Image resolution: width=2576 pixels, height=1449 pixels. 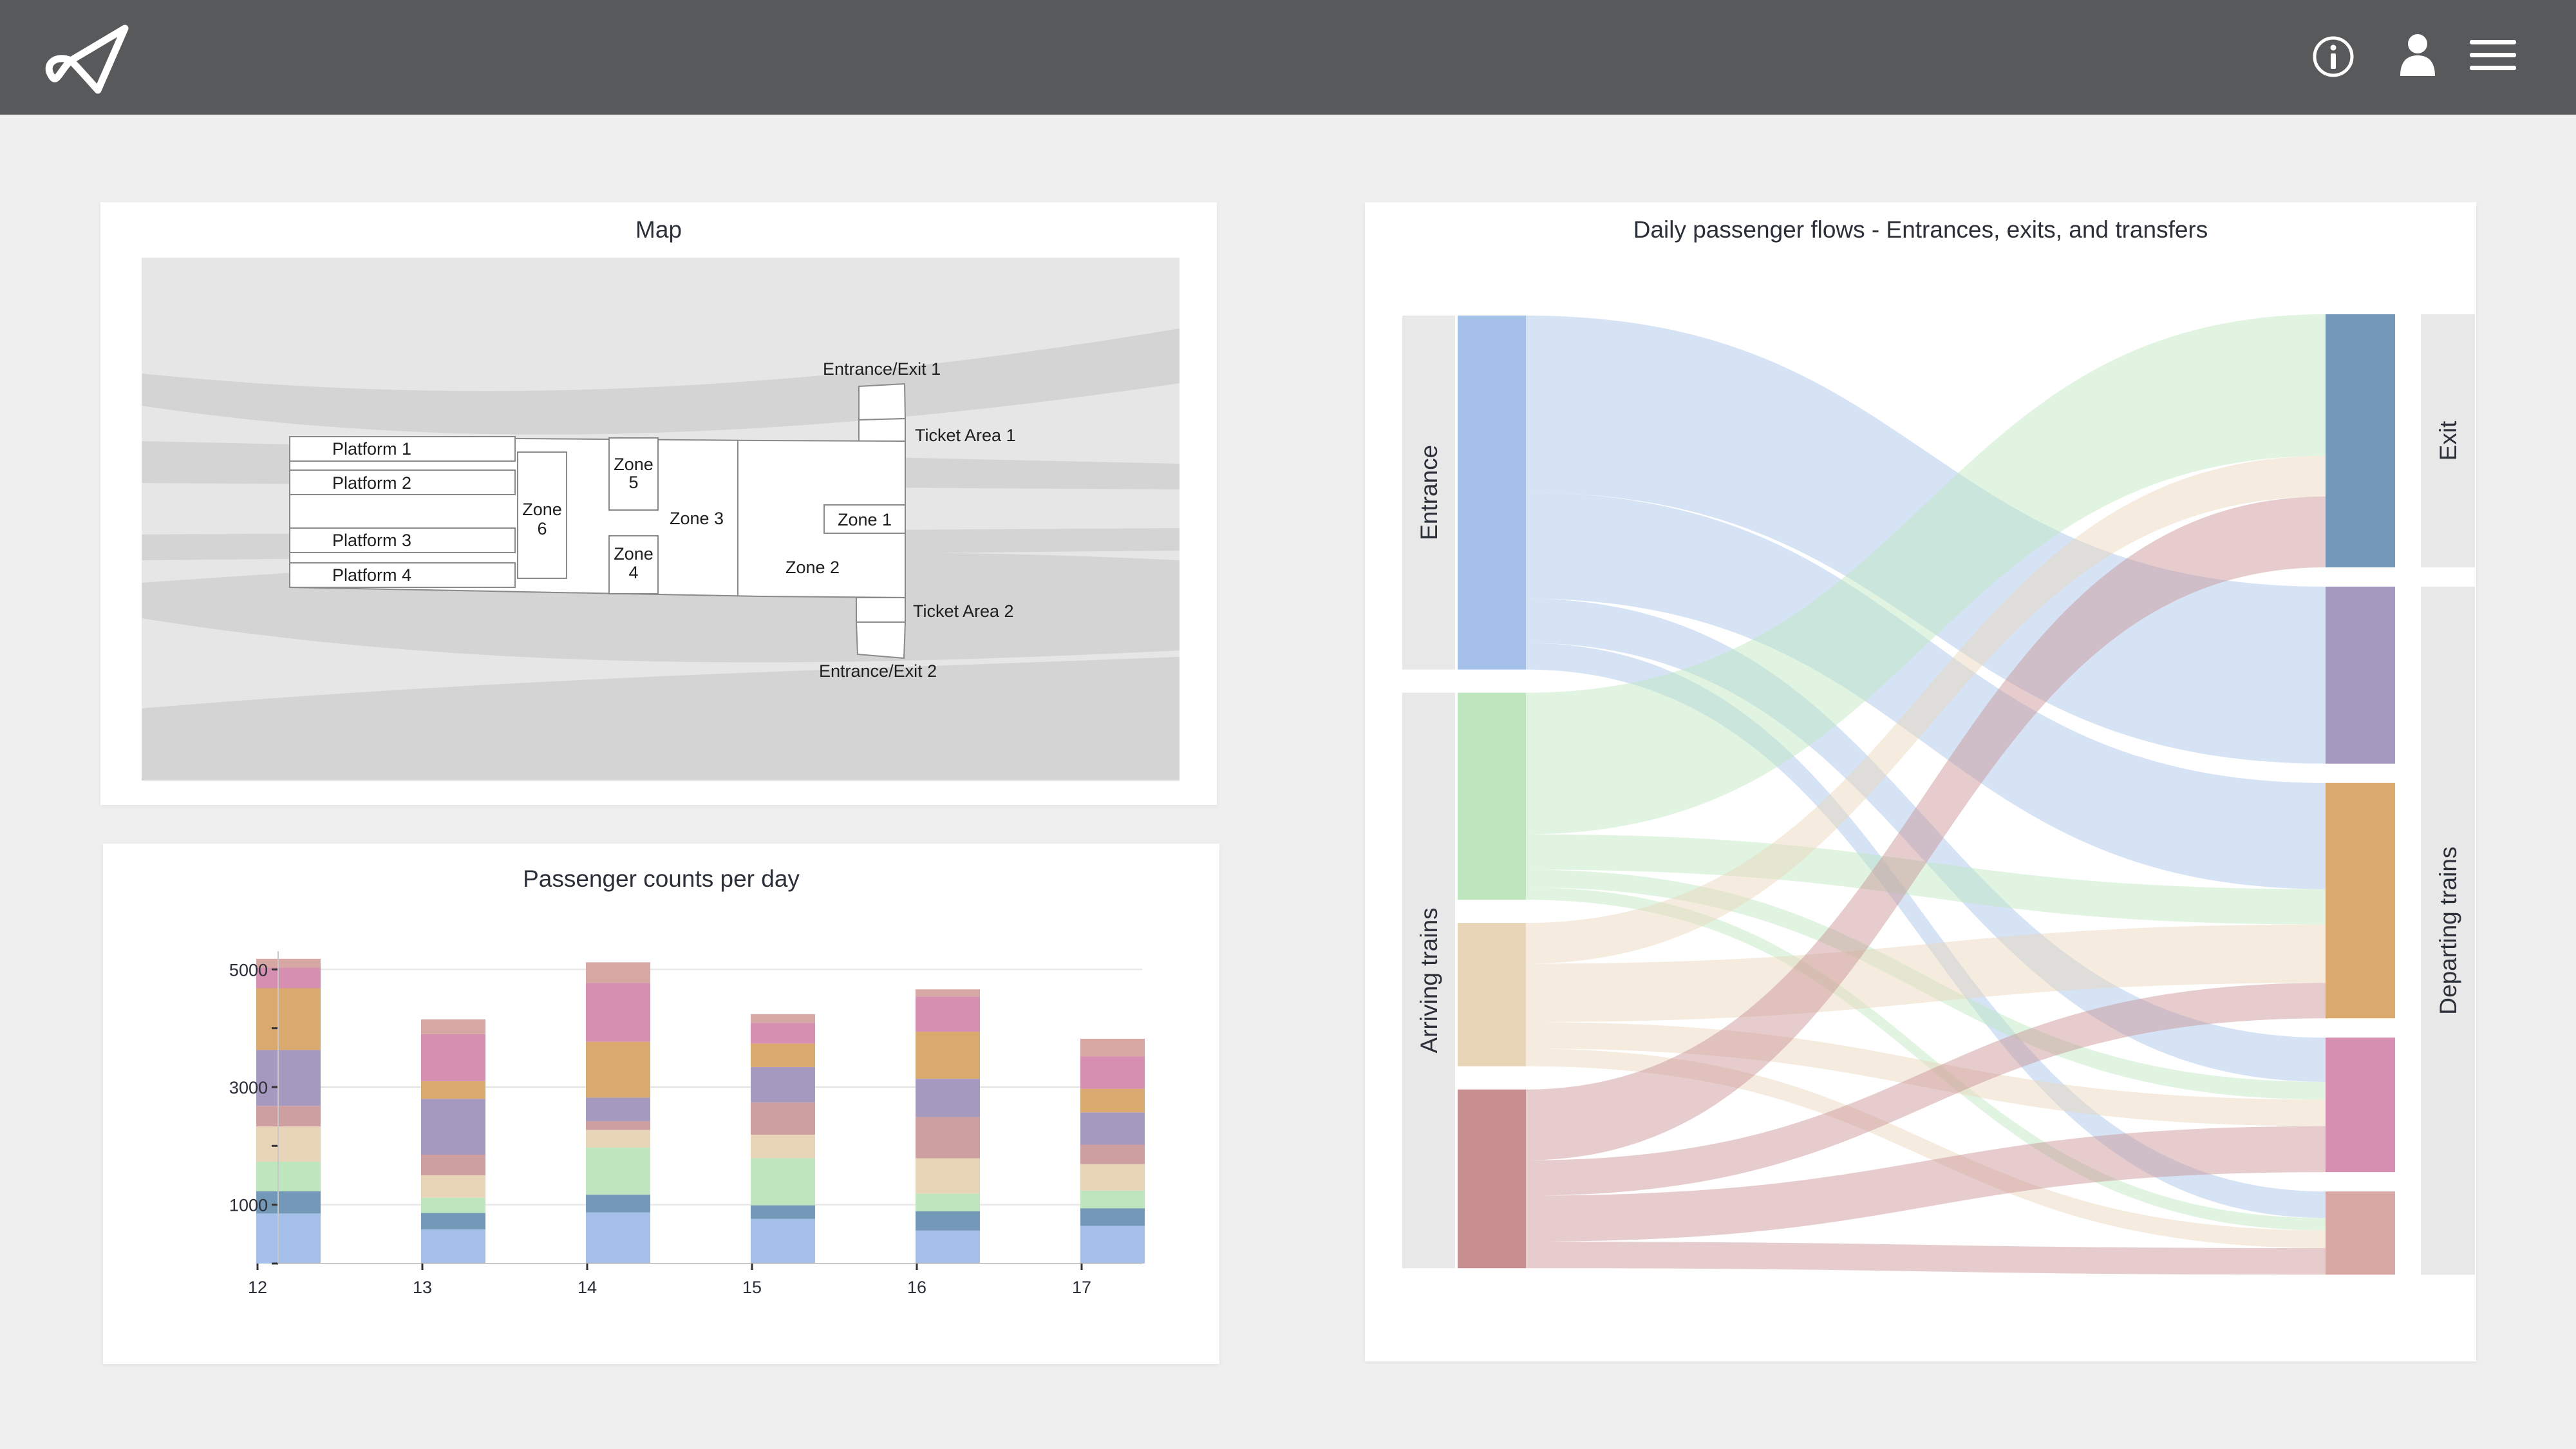 What do you see at coordinates (402, 449) in the screenshot?
I see `platform-1-shape` at bounding box center [402, 449].